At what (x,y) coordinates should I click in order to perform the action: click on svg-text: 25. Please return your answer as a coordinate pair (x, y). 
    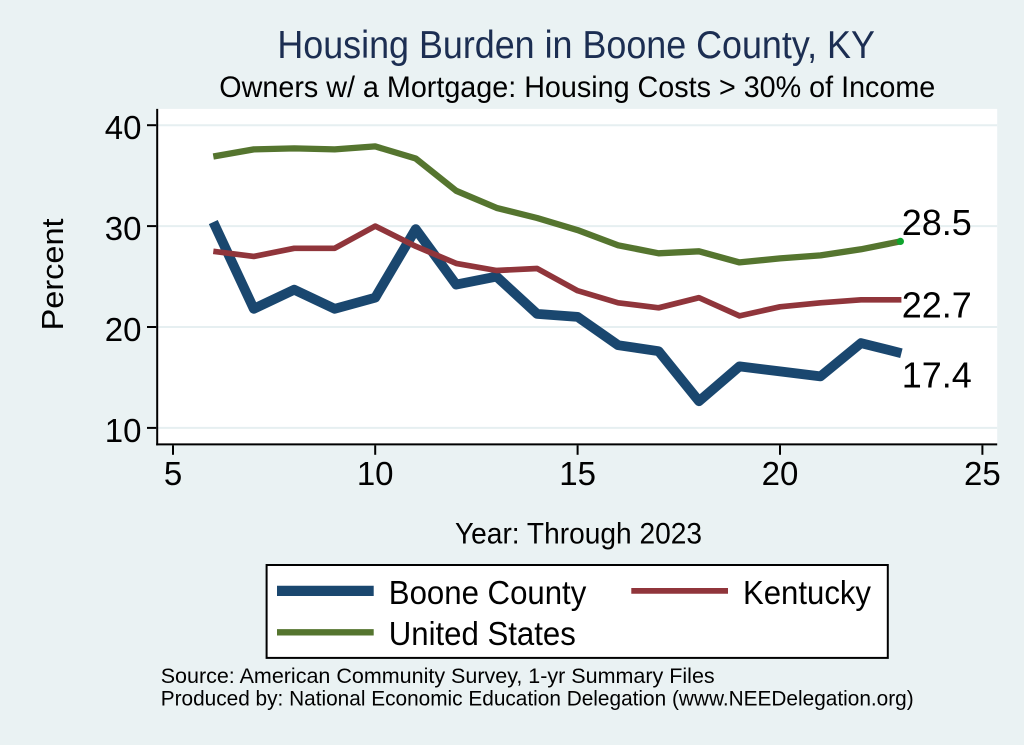
    Looking at the image, I should click on (982, 473).